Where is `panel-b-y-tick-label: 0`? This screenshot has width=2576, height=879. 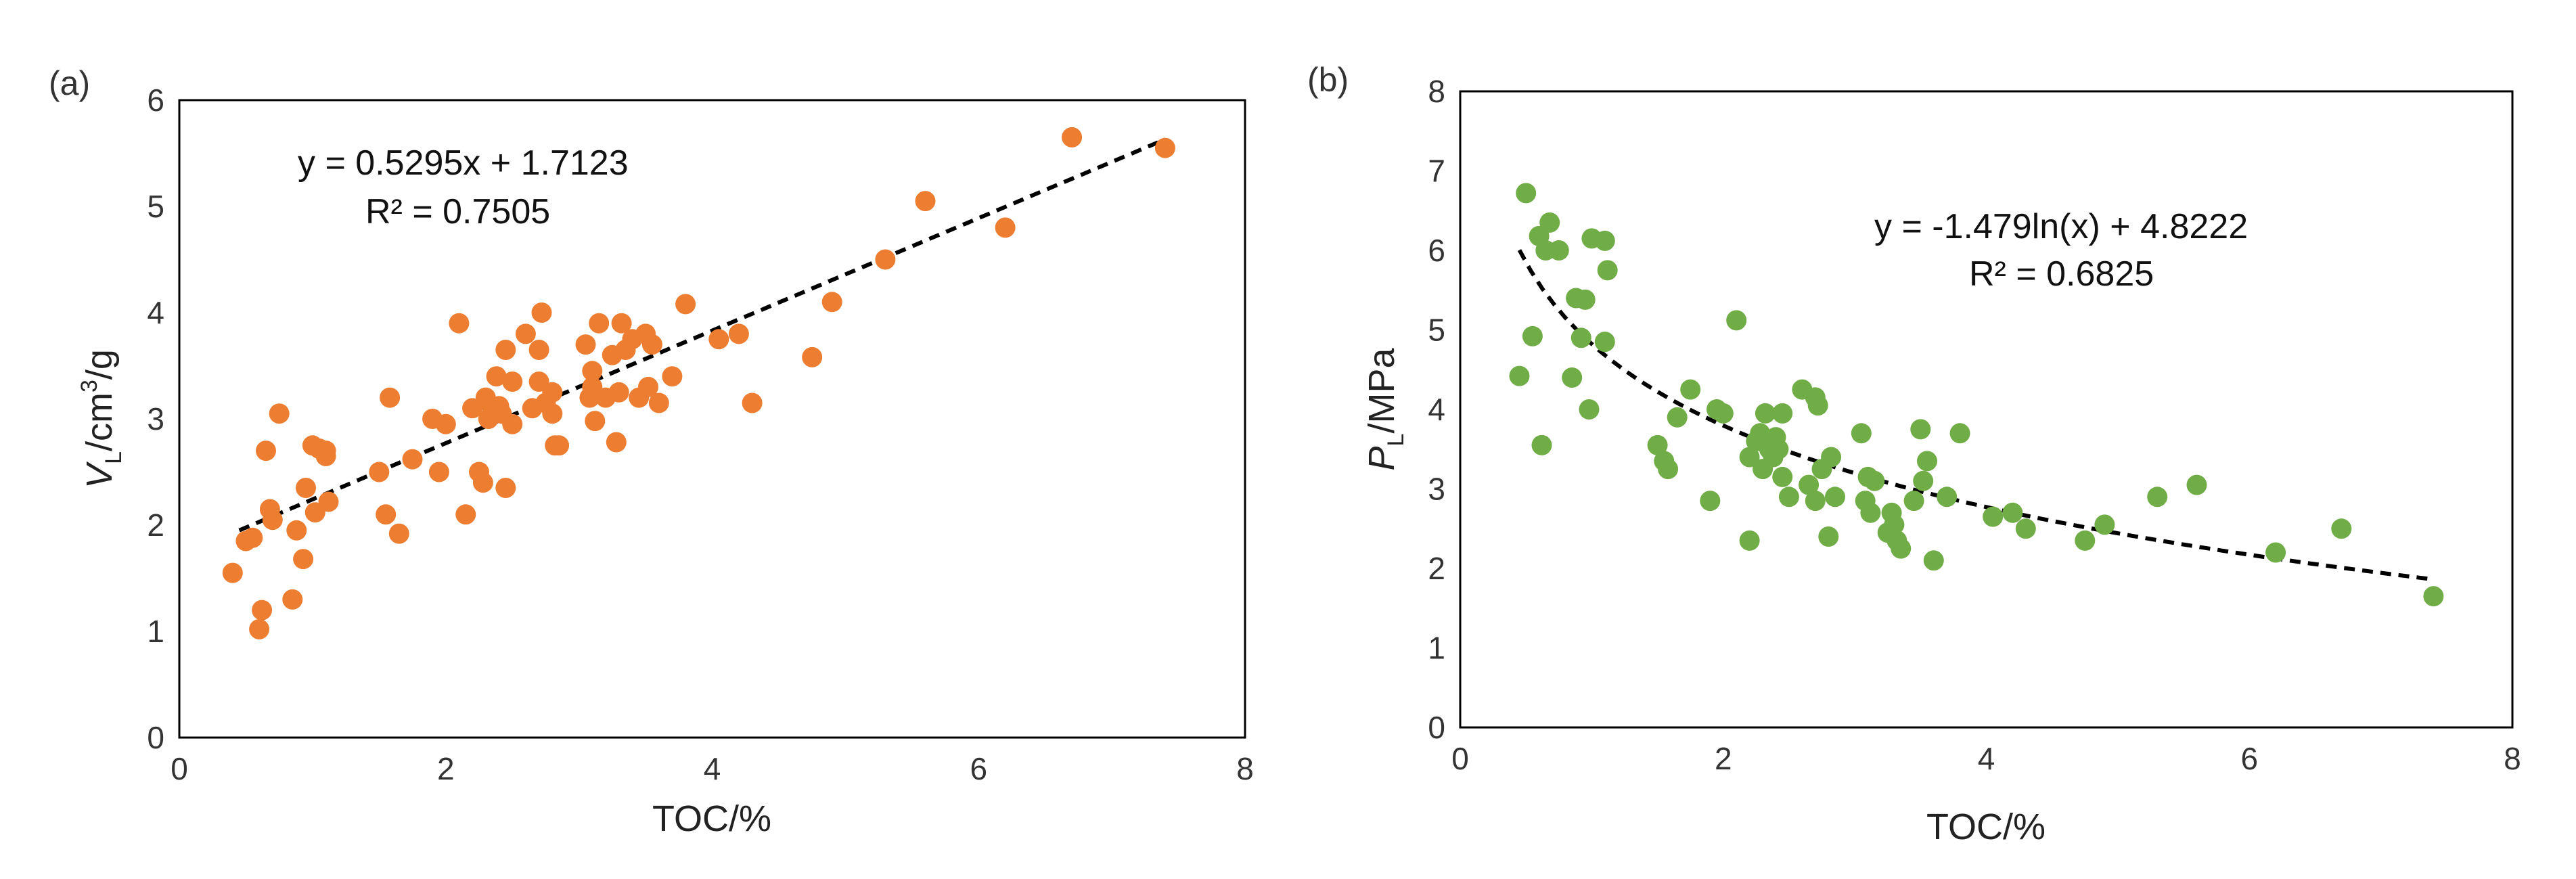
panel-b-y-tick-label: 0 is located at coordinates (1436, 728).